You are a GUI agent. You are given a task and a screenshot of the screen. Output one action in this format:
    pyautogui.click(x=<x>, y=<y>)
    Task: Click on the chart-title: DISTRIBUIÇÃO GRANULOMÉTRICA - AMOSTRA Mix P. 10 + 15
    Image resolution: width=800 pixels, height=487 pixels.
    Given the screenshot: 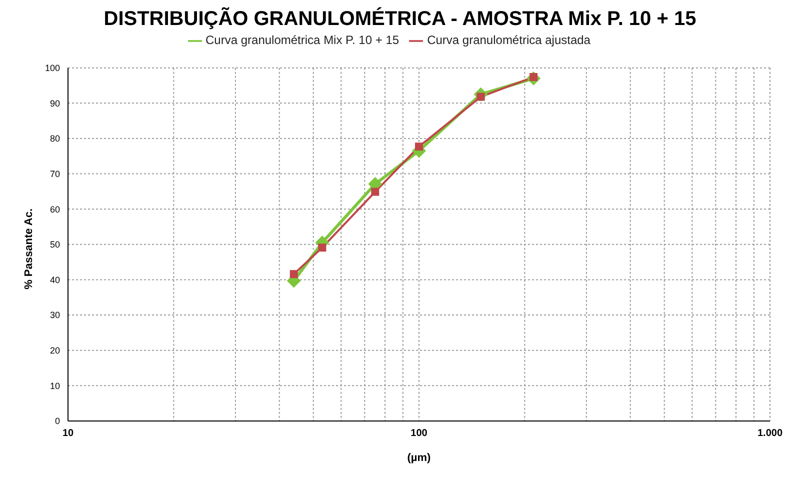 What is the action you would take?
    pyautogui.click(x=400, y=19)
    